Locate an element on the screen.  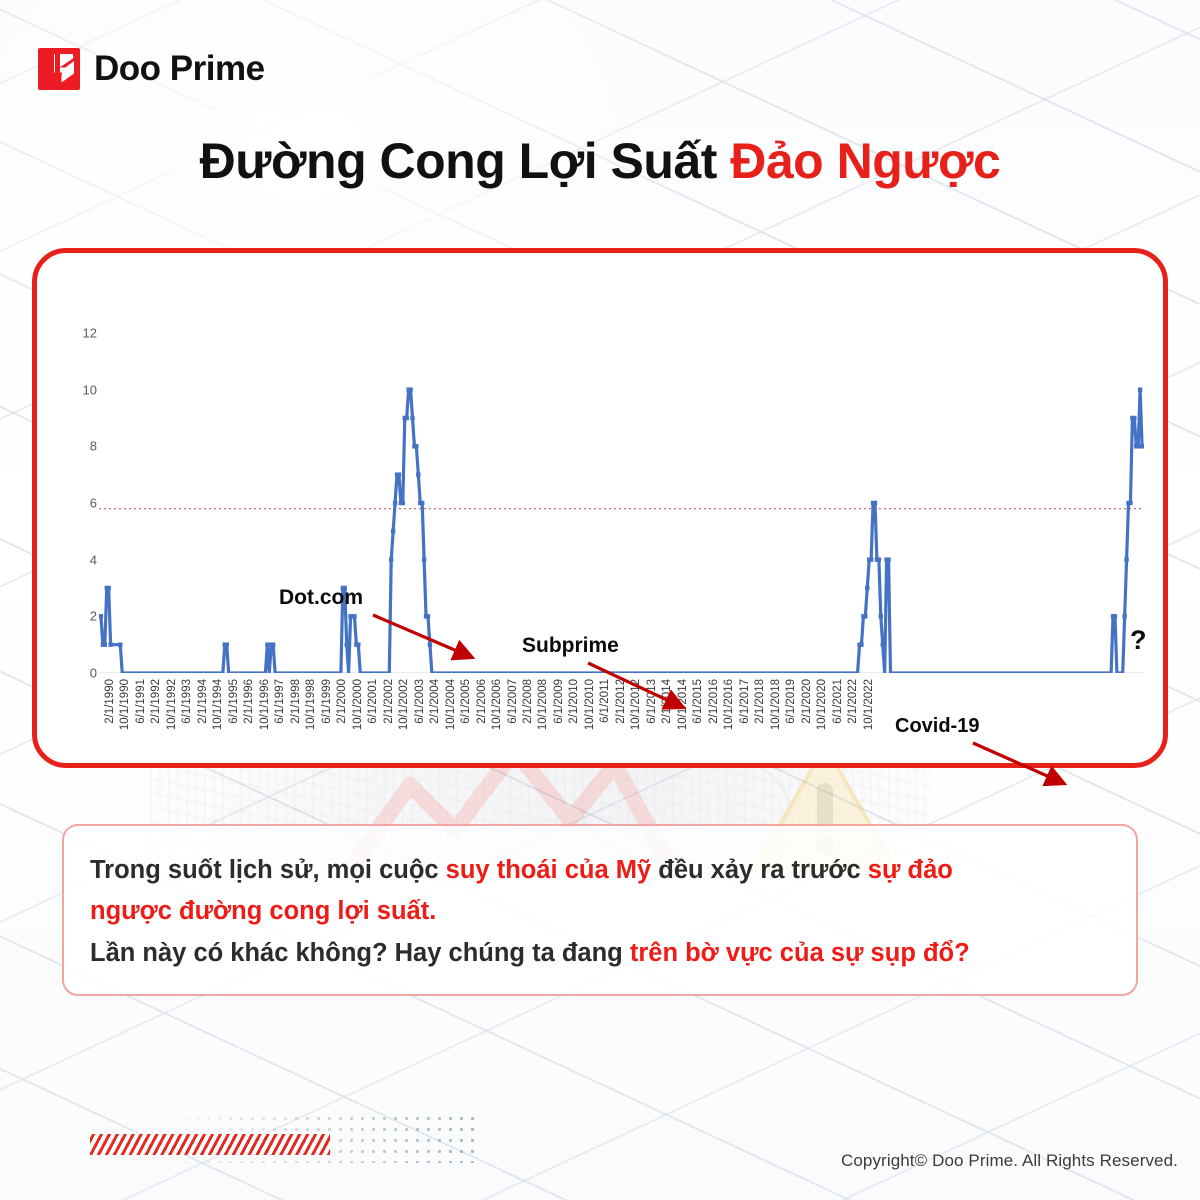
annotation-subprime: Subprime is located at coordinates (570, 645).